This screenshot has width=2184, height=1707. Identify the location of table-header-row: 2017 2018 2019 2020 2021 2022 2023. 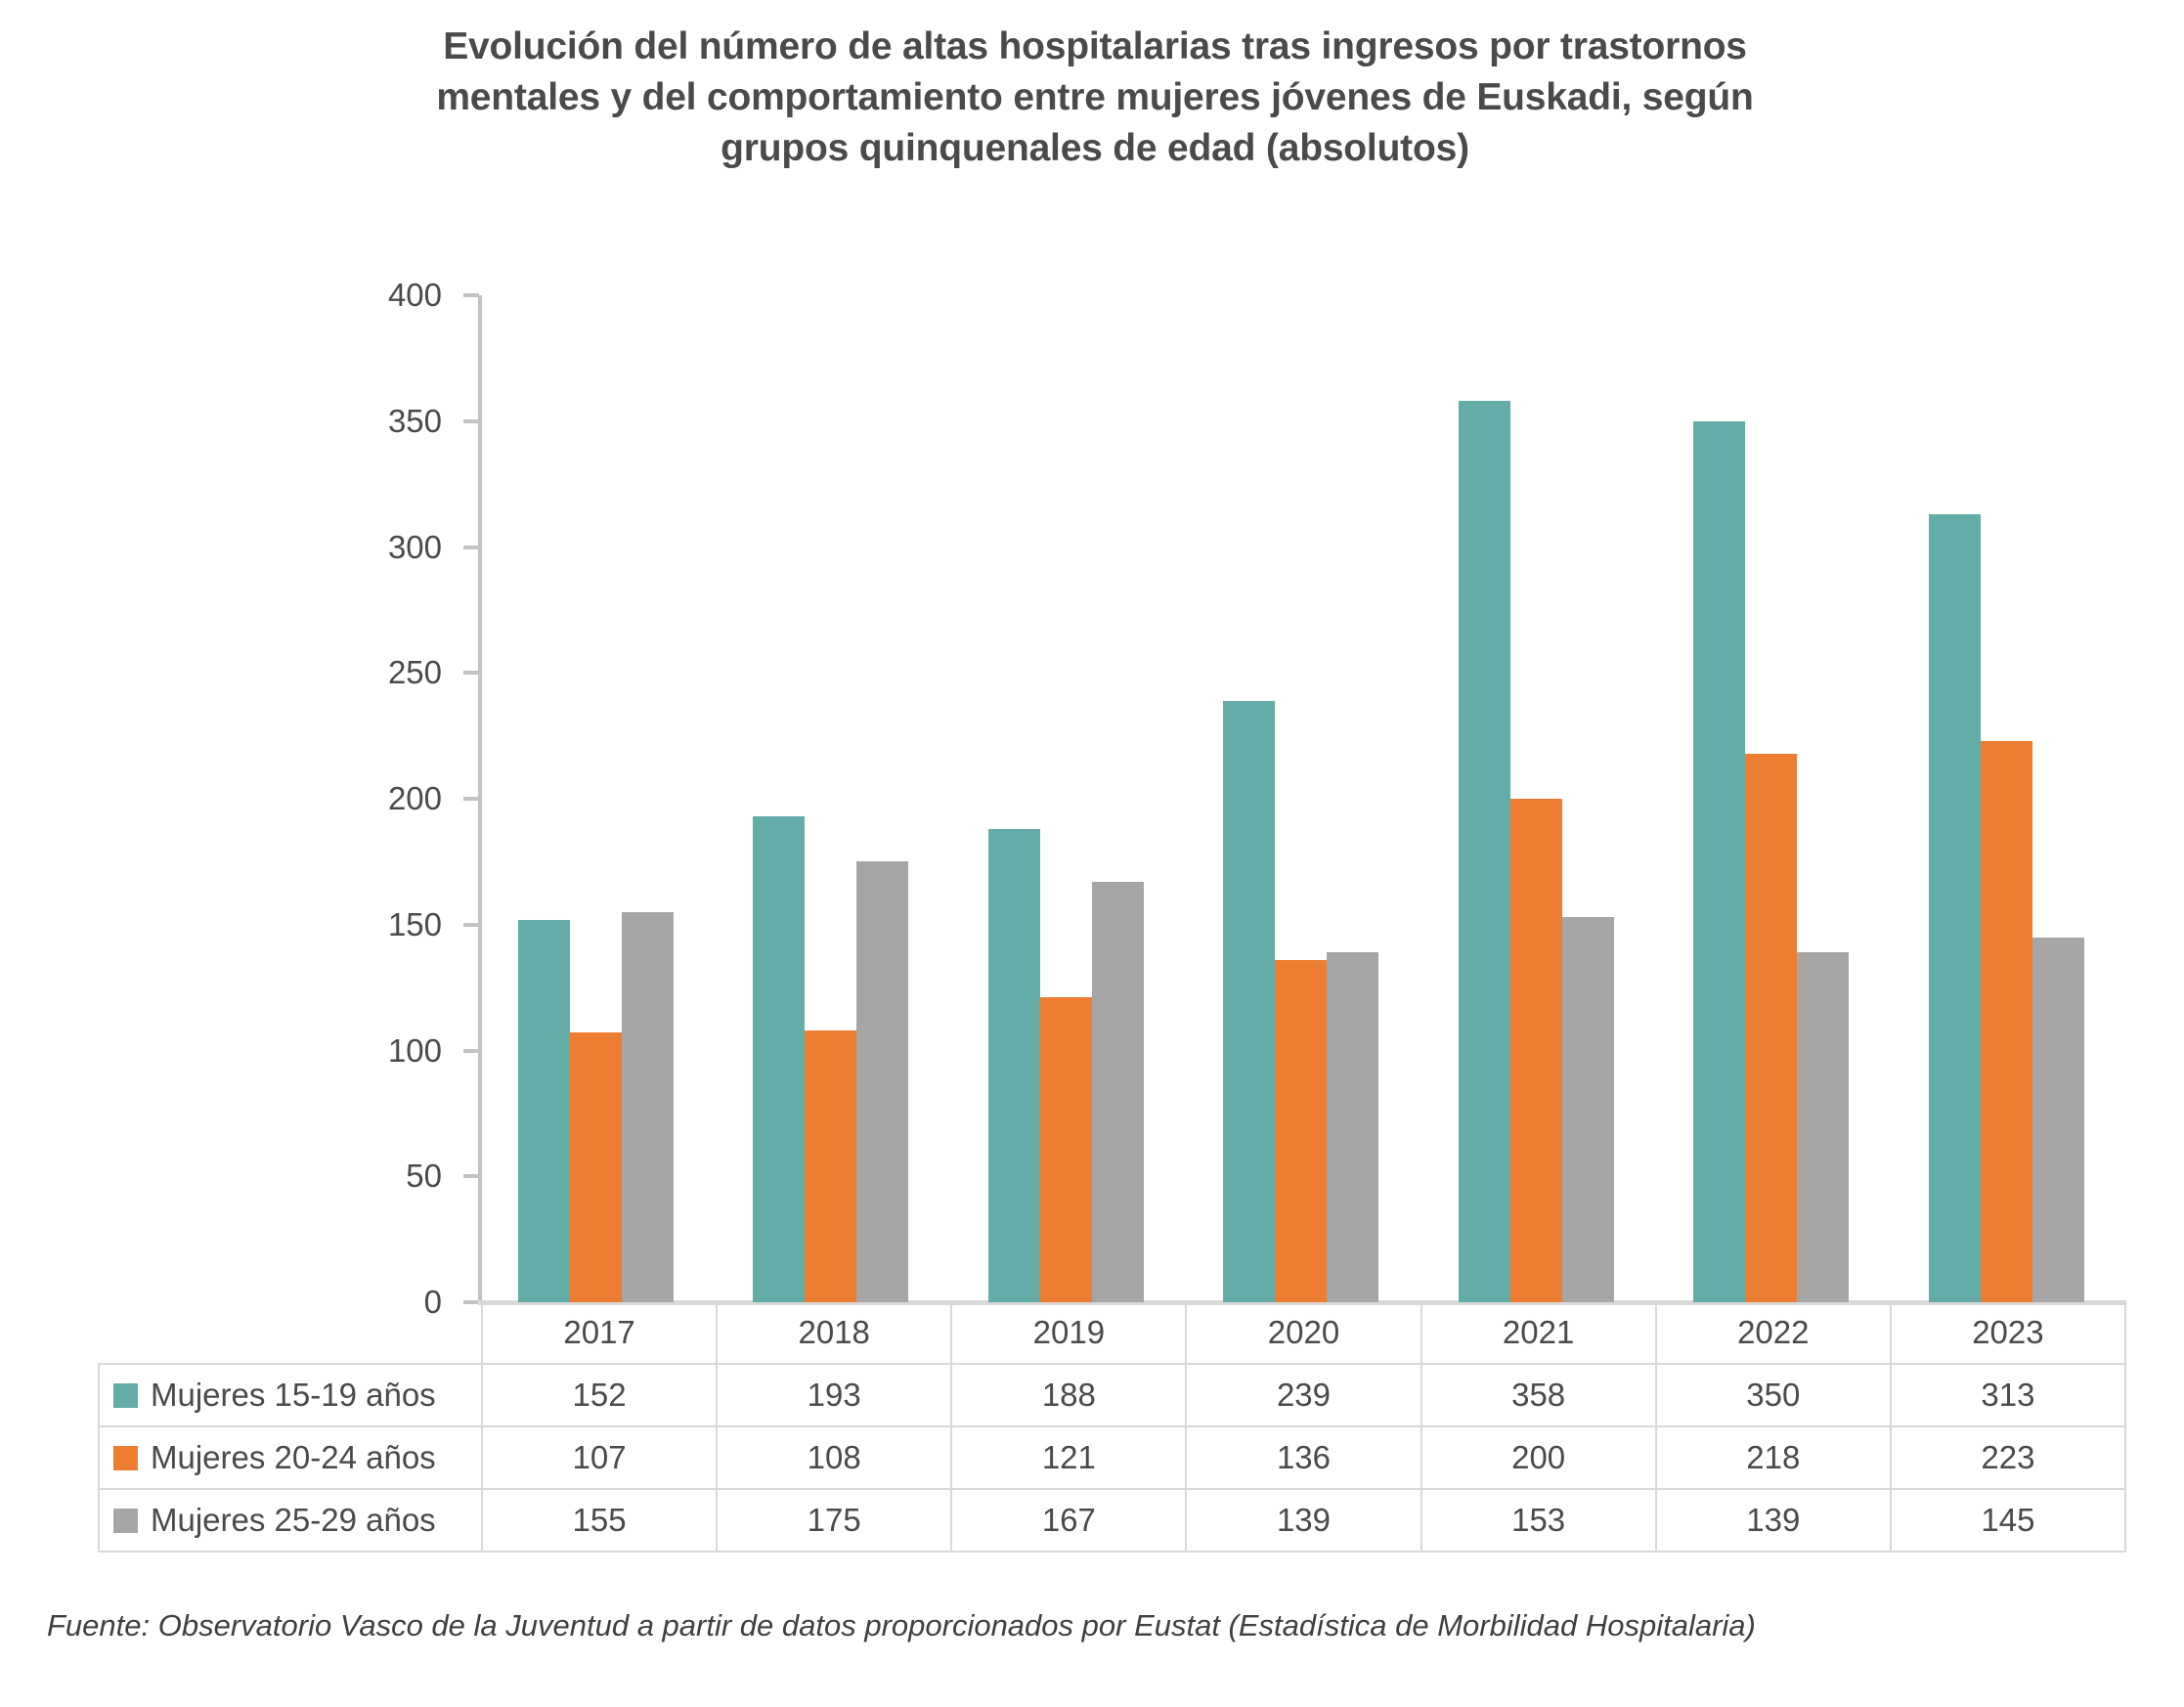
(1113, 1333).